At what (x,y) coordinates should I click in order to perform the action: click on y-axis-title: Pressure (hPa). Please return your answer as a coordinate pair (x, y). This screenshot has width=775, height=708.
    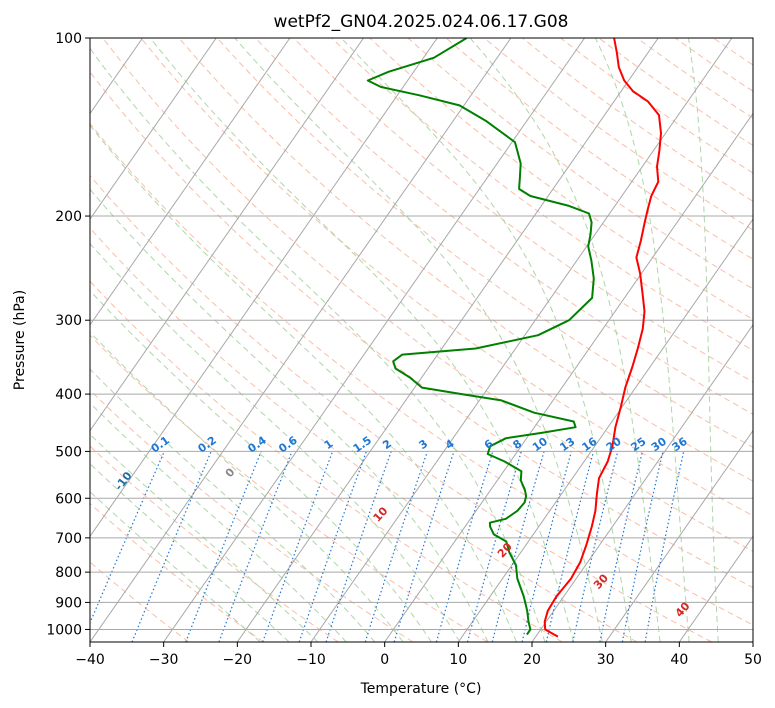
    Looking at the image, I should click on (20, 340).